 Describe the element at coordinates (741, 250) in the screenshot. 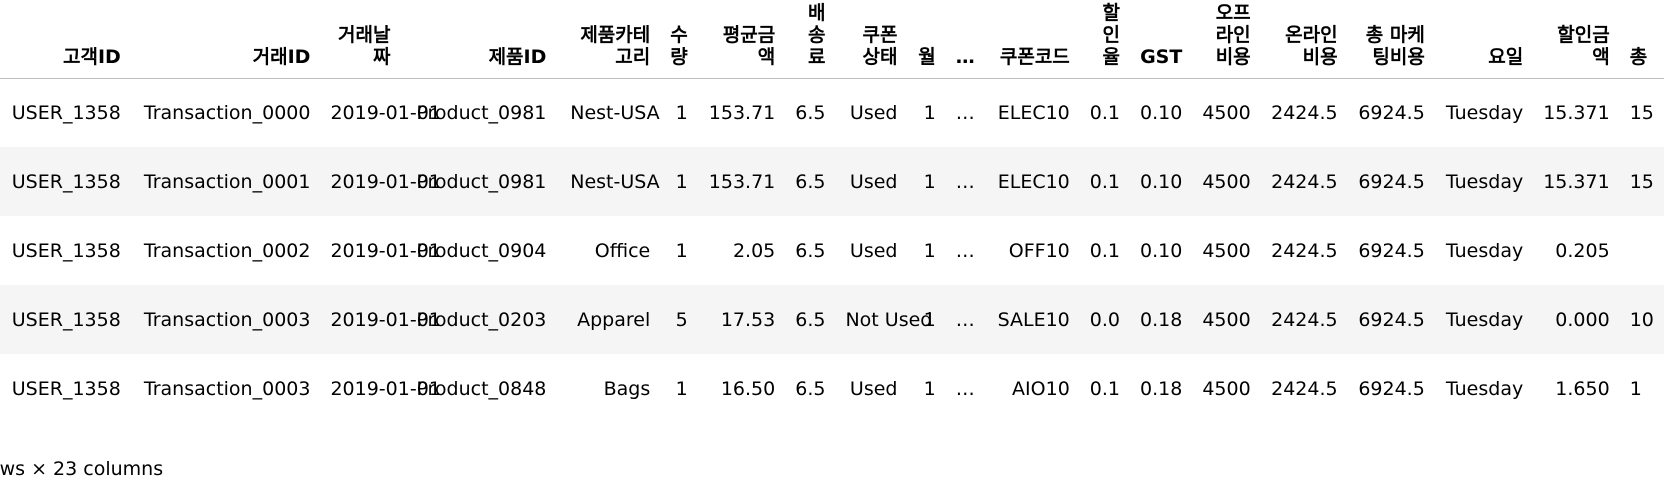

I see `table-cell: 2.05` at that location.